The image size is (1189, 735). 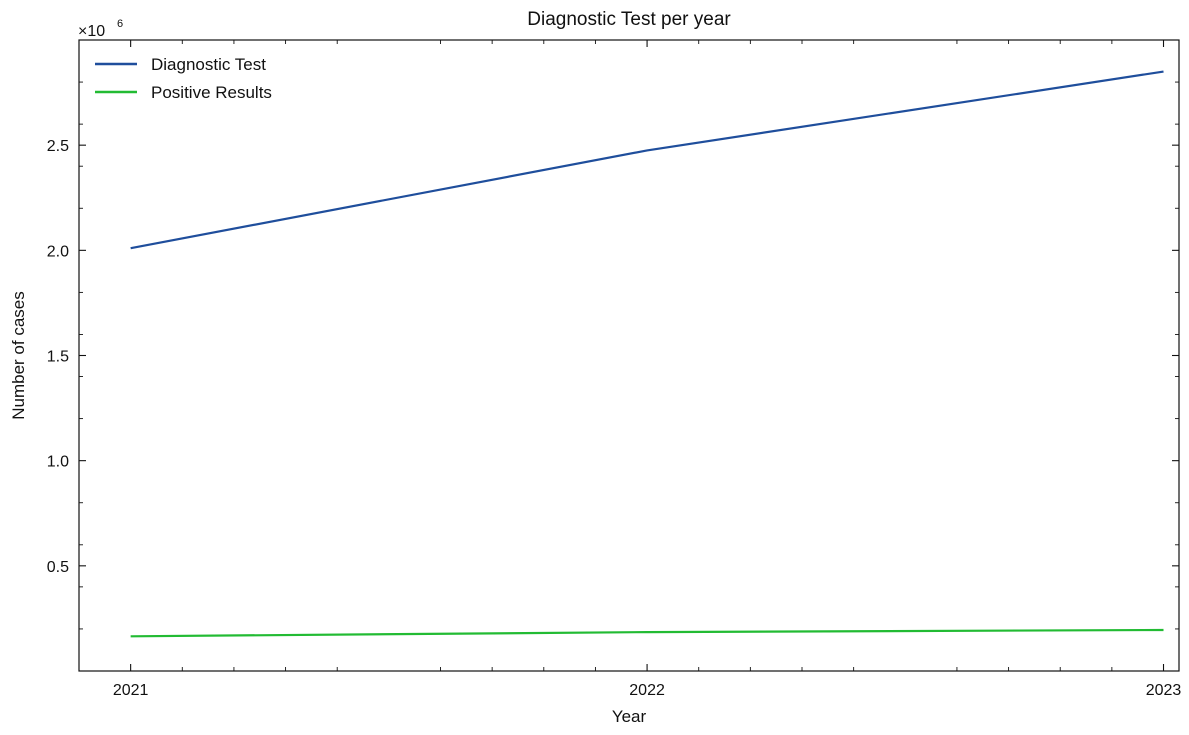 What do you see at coordinates (58, 146) in the screenshot?
I see `y-tick-label: 2.5` at bounding box center [58, 146].